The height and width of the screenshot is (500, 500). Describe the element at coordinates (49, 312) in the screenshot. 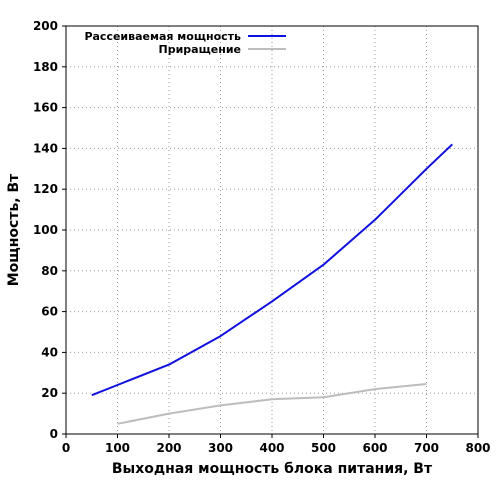

I see `y-tick-label: 60` at that location.